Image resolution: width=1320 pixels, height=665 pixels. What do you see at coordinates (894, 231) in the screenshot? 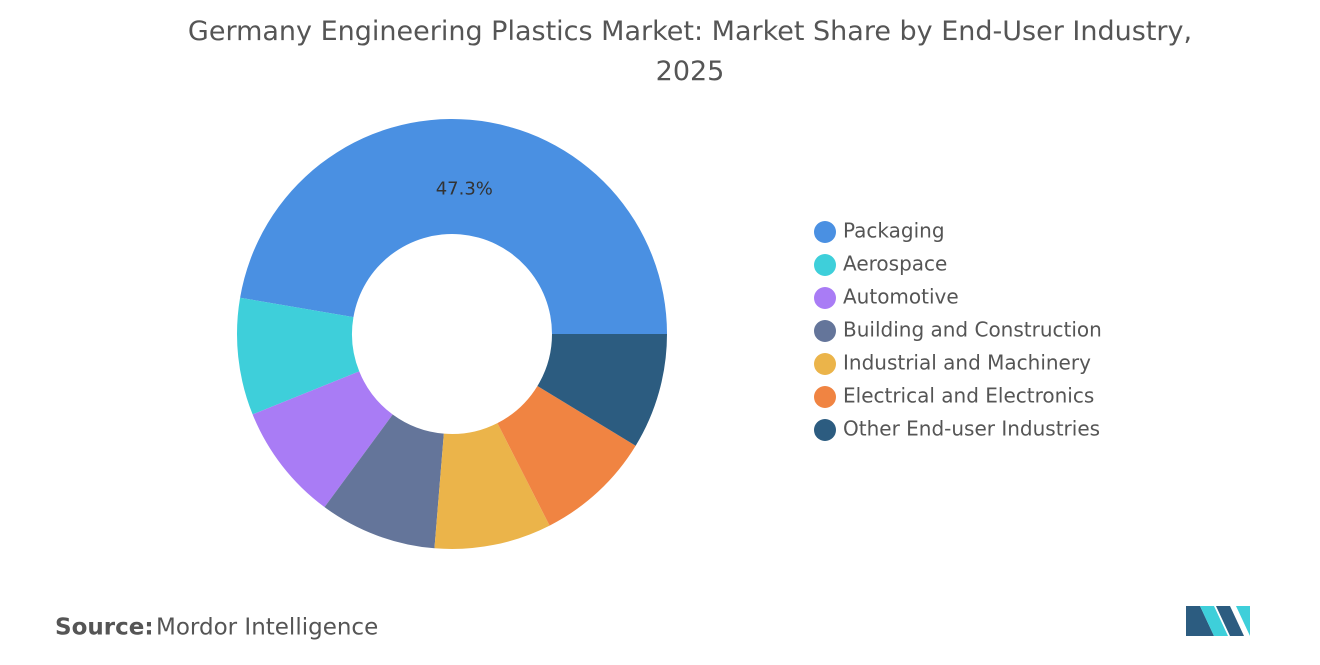
I see `legend-label: Packaging` at bounding box center [894, 231].